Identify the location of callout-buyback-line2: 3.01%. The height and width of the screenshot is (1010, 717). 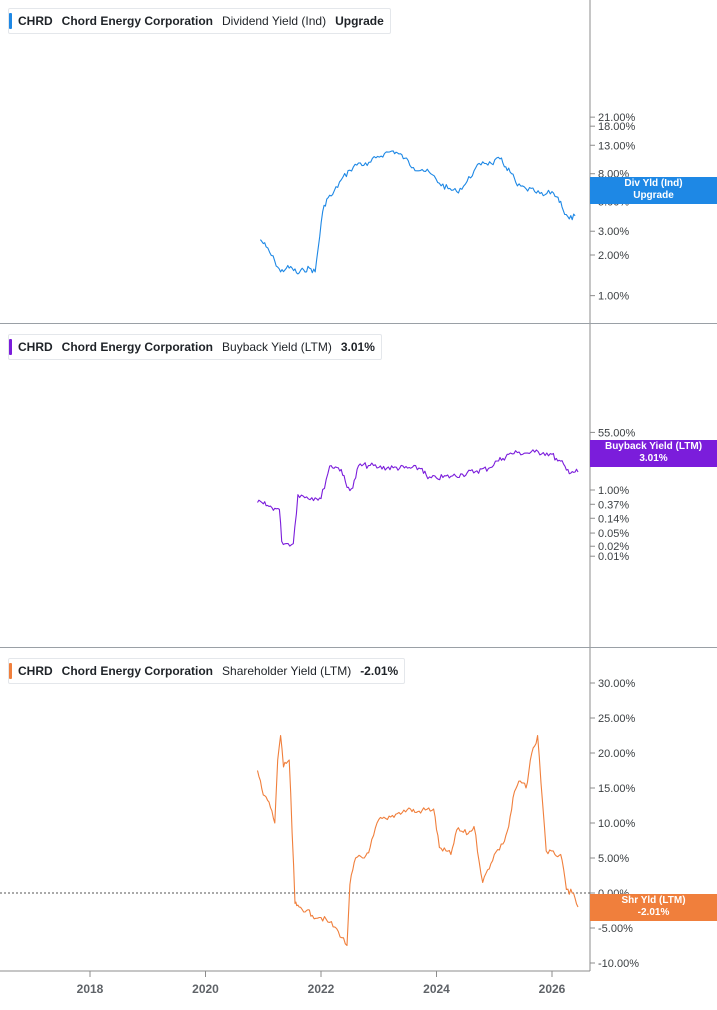
(653, 458).